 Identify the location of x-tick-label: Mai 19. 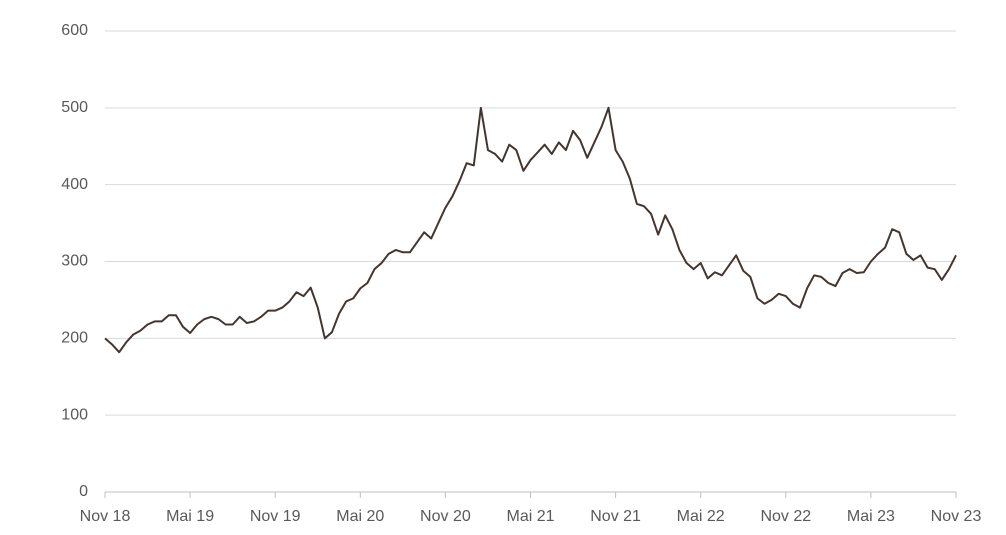
(190, 516).